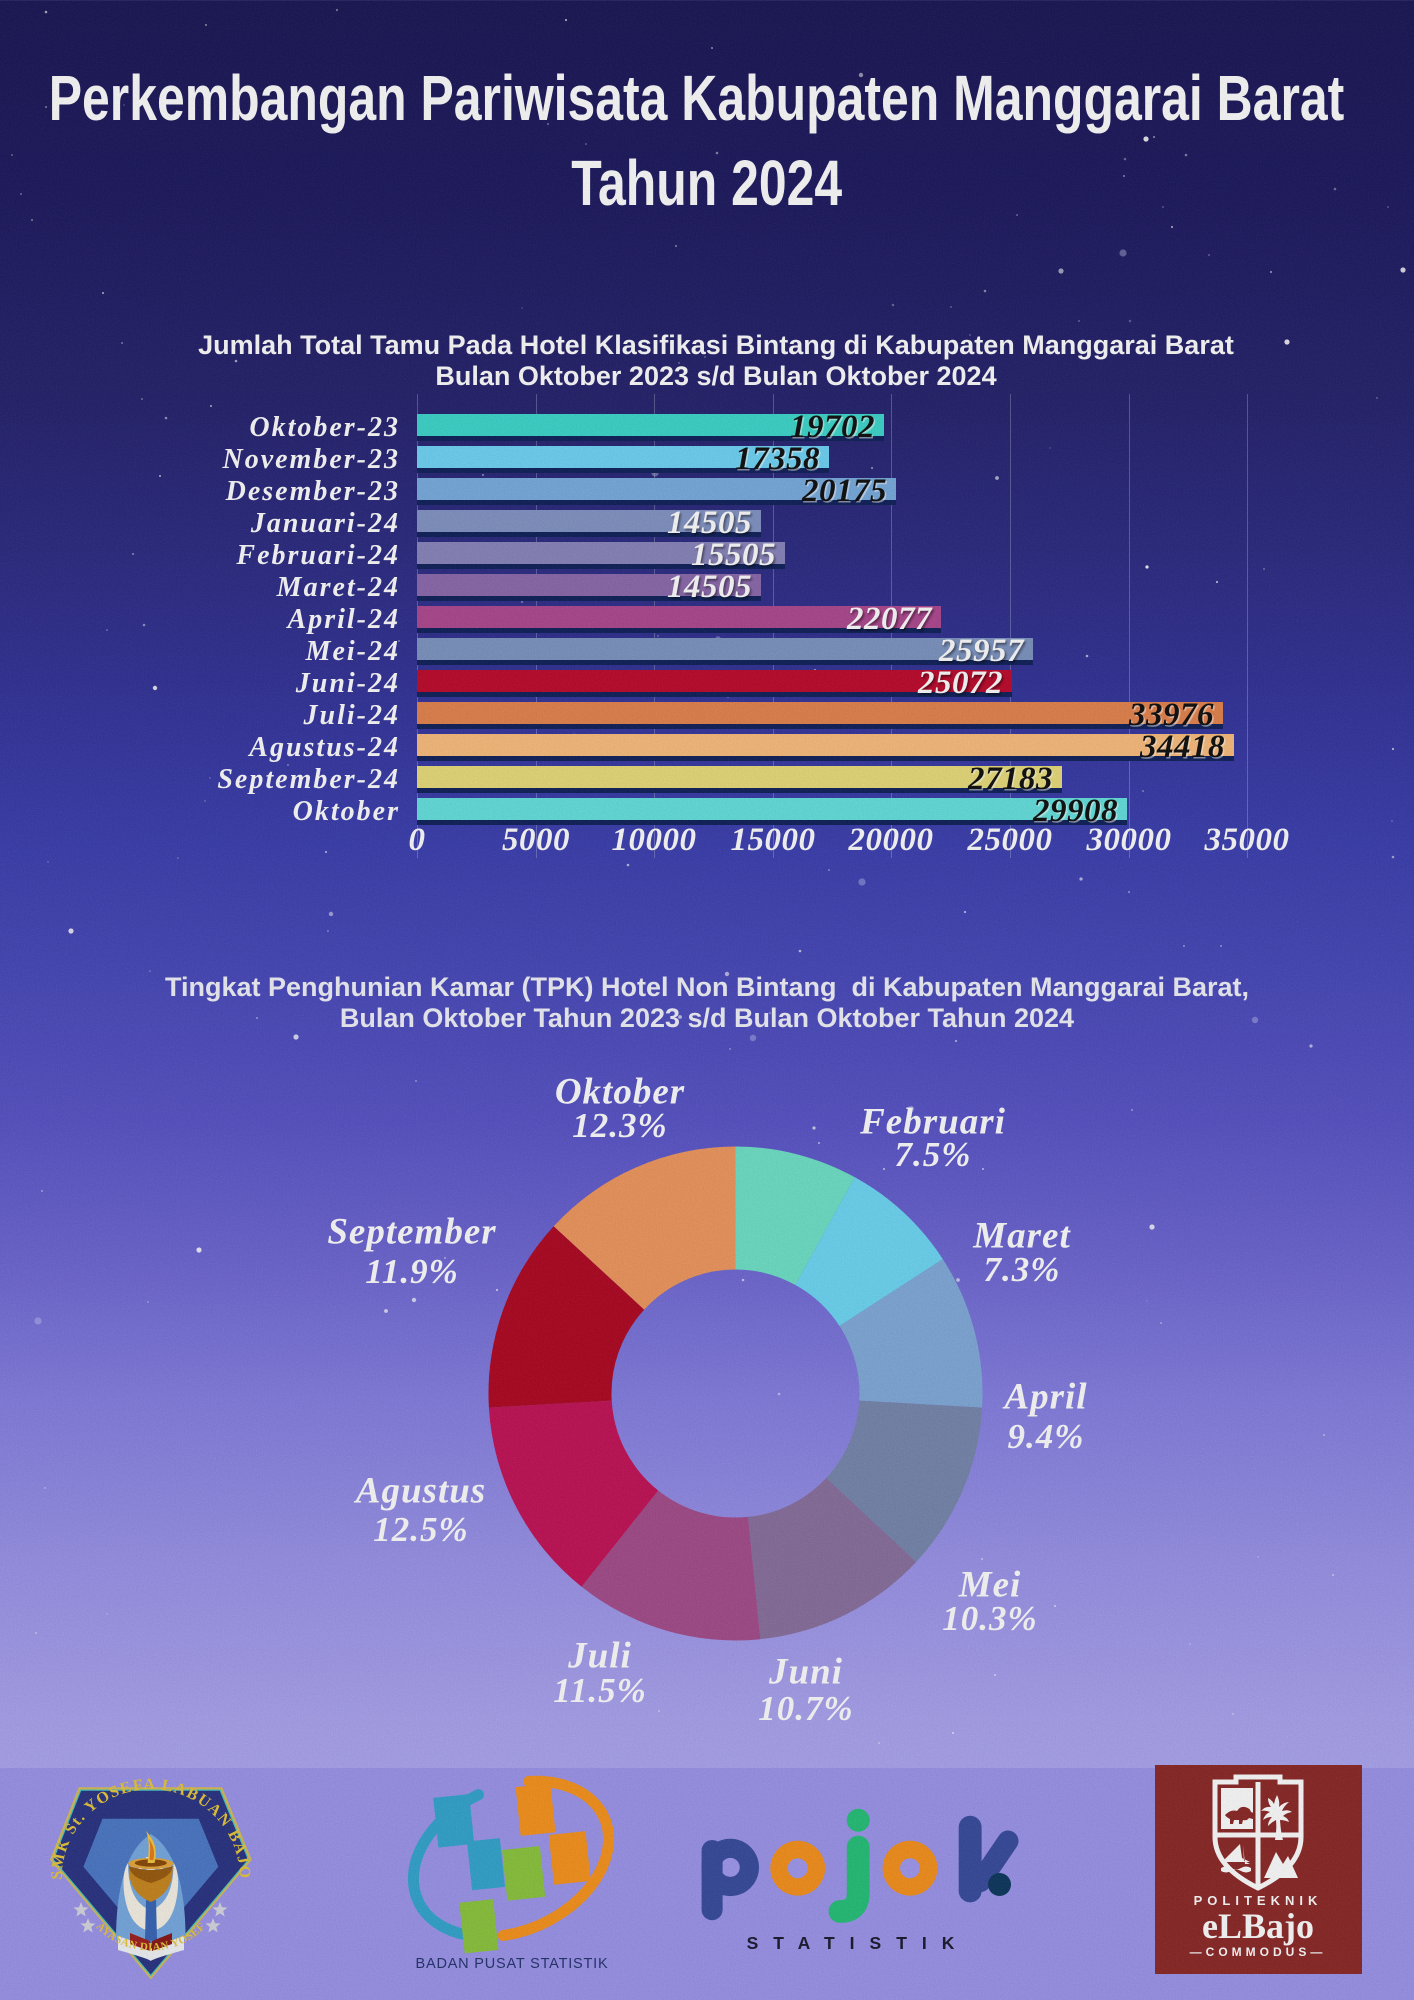 The width and height of the screenshot is (1414, 2000). I want to click on svg-text: STATISTIK, so click(858, 1943).